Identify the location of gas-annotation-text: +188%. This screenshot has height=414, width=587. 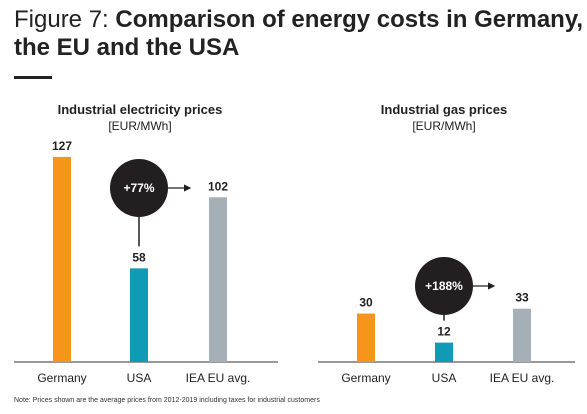
(444, 286).